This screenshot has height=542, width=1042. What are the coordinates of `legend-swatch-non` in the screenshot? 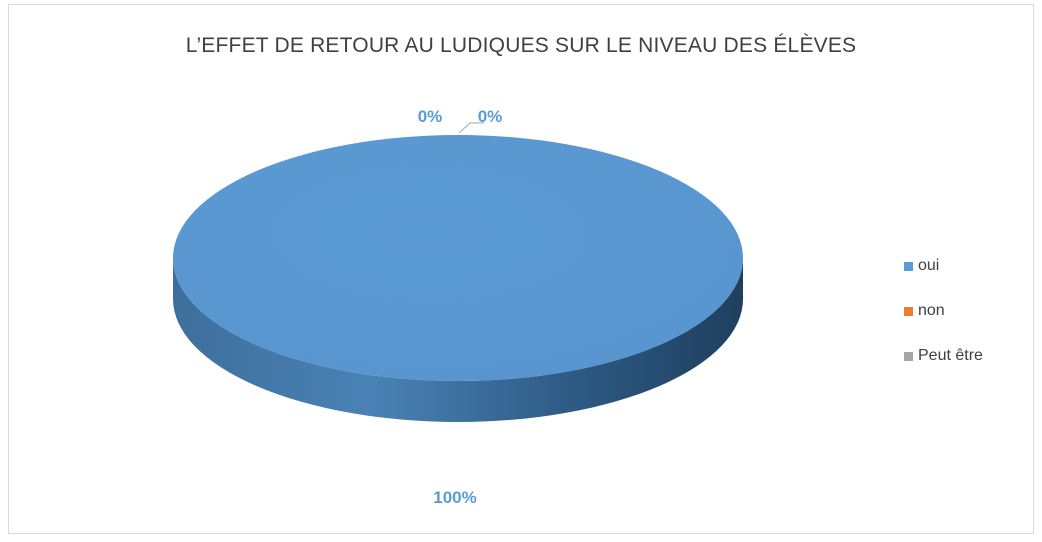 It's located at (908, 311).